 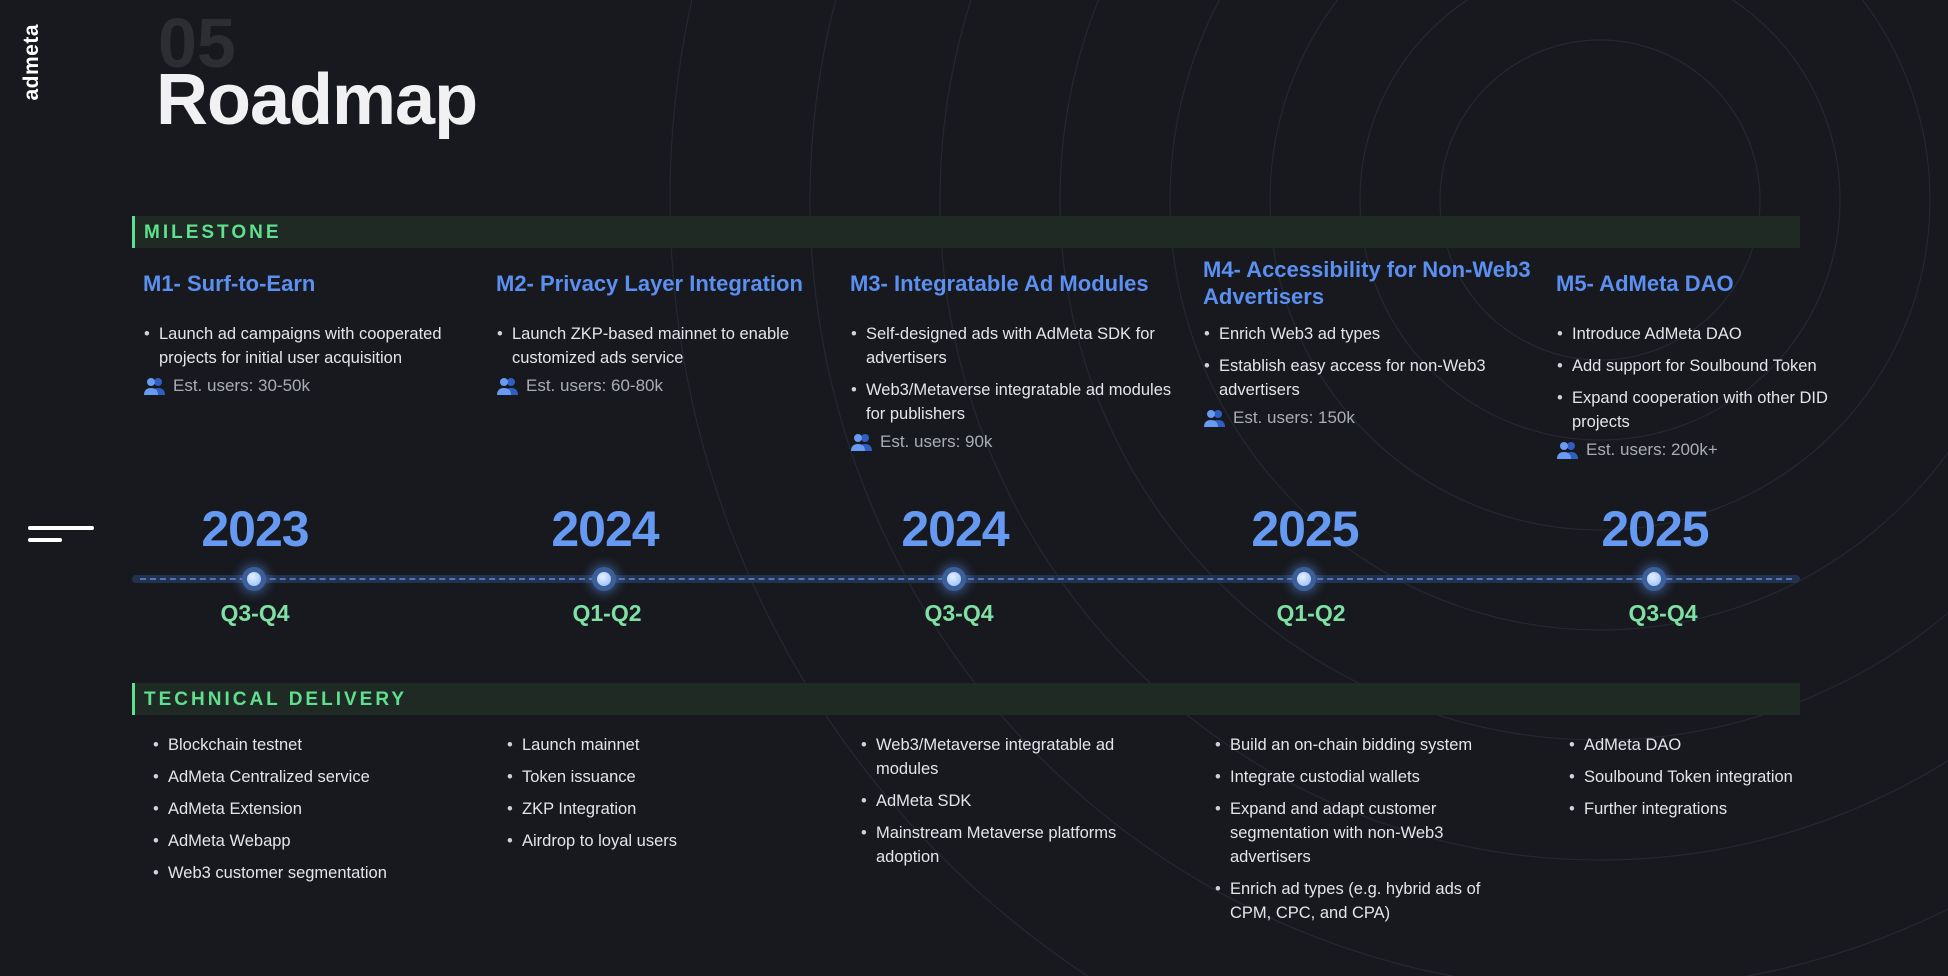 What do you see at coordinates (242, 385) in the screenshot?
I see `estimated-users-text: Est. users: 30-50k` at bounding box center [242, 385].